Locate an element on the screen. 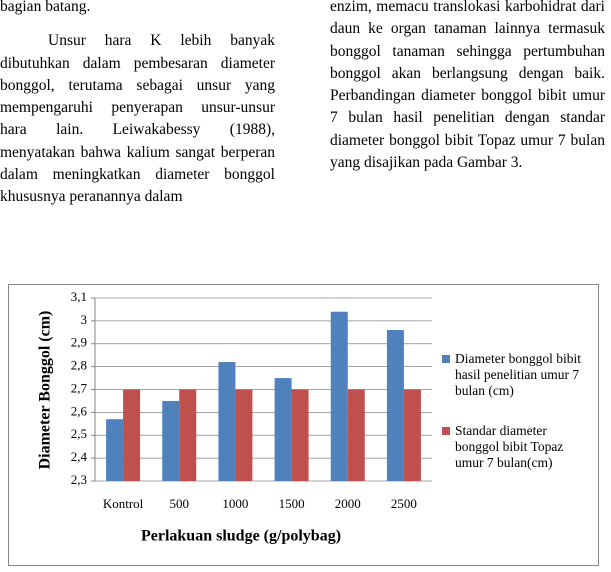 This screenshot has width=611, height=572. y-tick-label: 3,1 is located at coordinates (79, 296).